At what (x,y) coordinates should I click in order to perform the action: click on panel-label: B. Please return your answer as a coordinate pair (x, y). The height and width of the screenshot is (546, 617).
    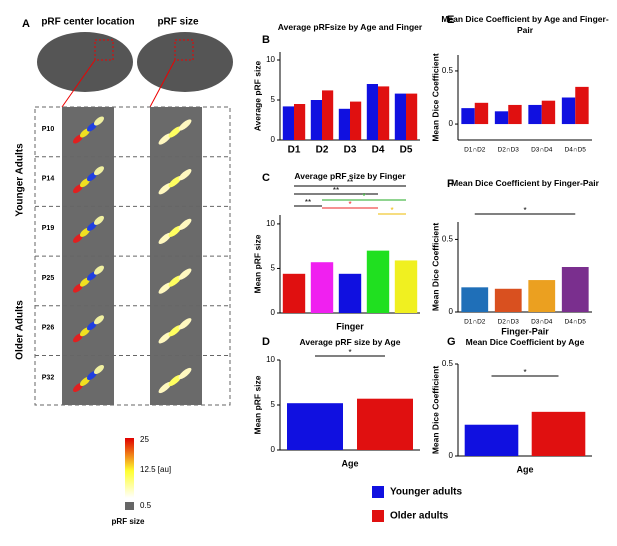
    Looking at the image, I should click on (266, 40).